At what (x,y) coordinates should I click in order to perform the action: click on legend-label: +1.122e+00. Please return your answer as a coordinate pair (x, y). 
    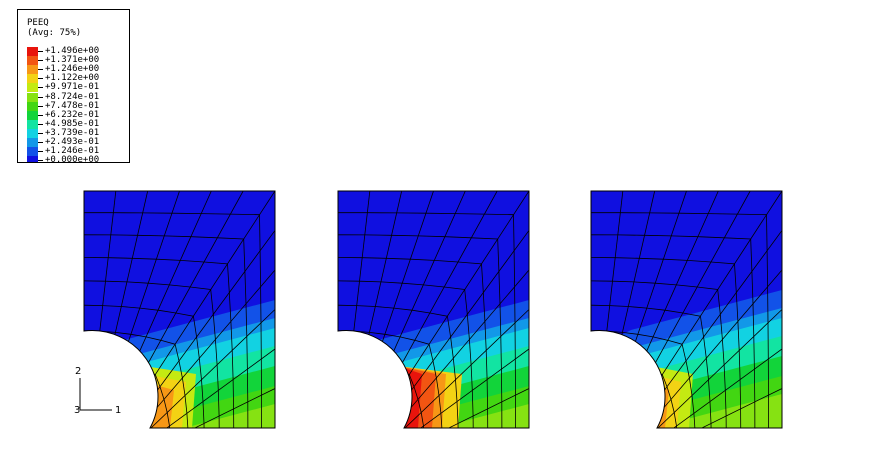
    Looking at the image, I should click on (72, 78).